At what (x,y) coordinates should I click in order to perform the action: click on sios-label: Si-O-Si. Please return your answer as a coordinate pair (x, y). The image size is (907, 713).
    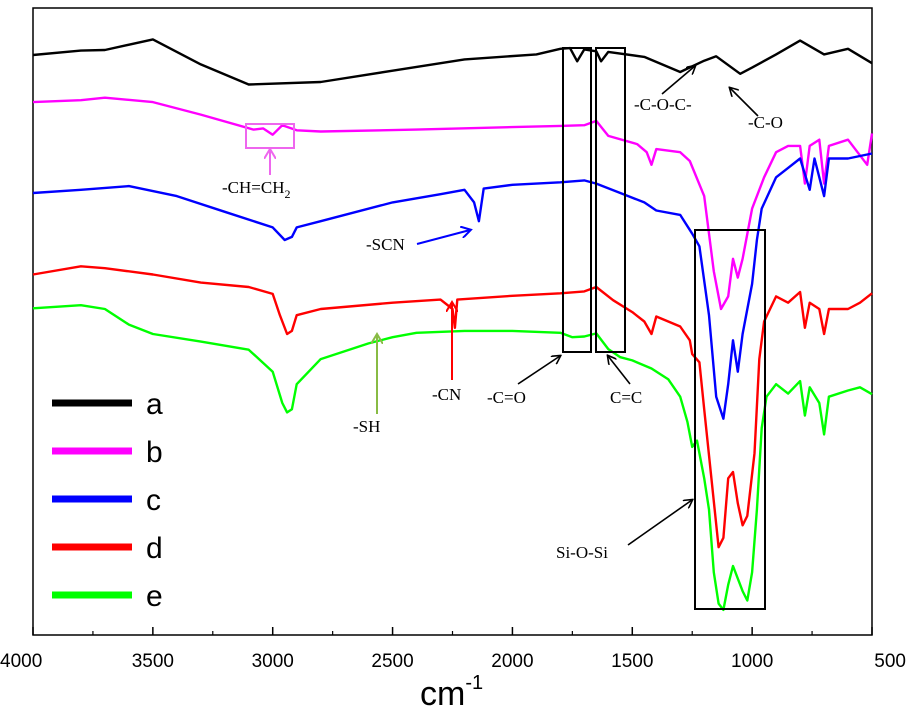
    Looking at the image, I should click on (582, 552).